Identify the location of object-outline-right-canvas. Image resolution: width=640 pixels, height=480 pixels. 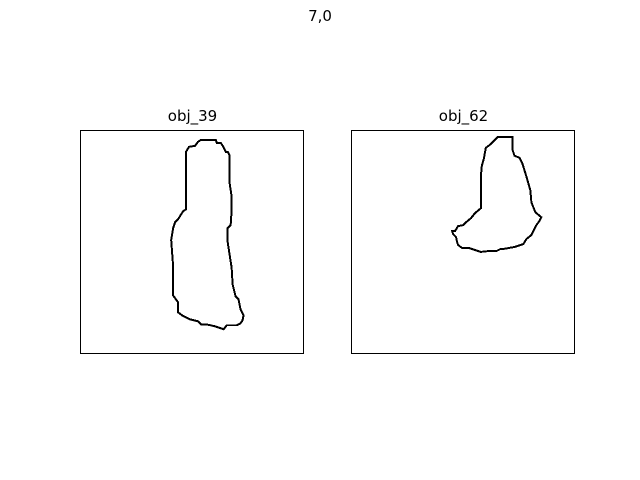
(496, 194).